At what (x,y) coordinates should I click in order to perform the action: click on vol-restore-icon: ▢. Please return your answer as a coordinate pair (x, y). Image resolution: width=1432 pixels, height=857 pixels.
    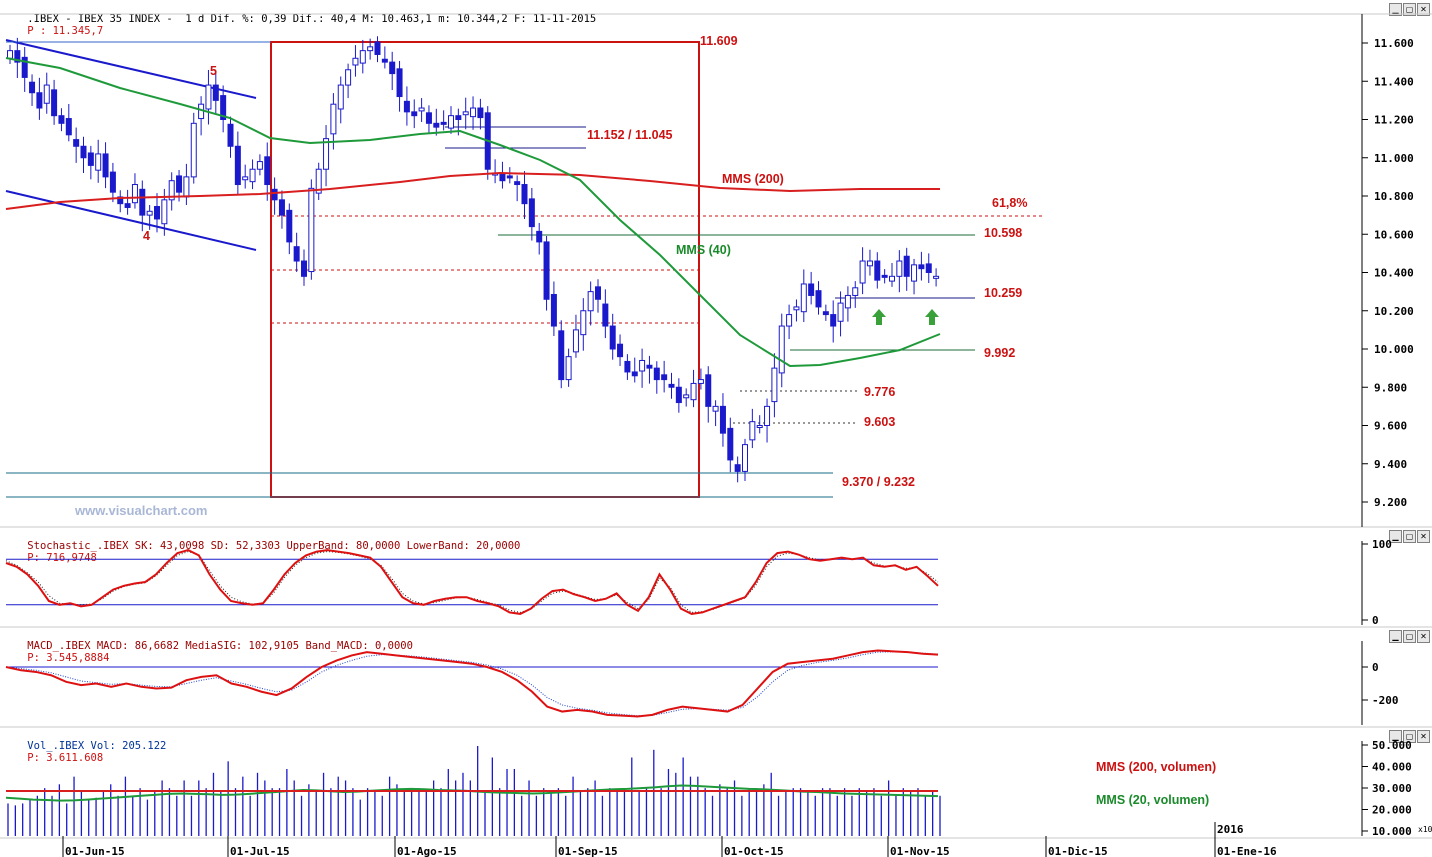
    Looking at the image, I should click on (1409, 736).